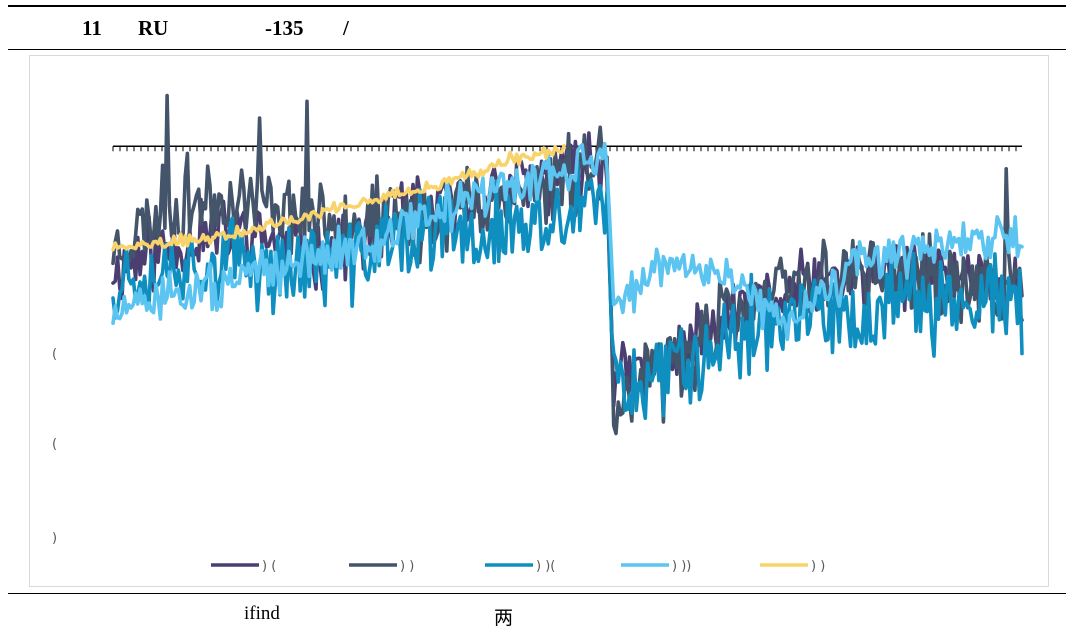 The width and height of the screenshot is (1066, 635). What do you see at coordinates (533, 31) in the screenshot?
I see `figure-title: 11 RU -135 /` at bounding box center [533, 31].